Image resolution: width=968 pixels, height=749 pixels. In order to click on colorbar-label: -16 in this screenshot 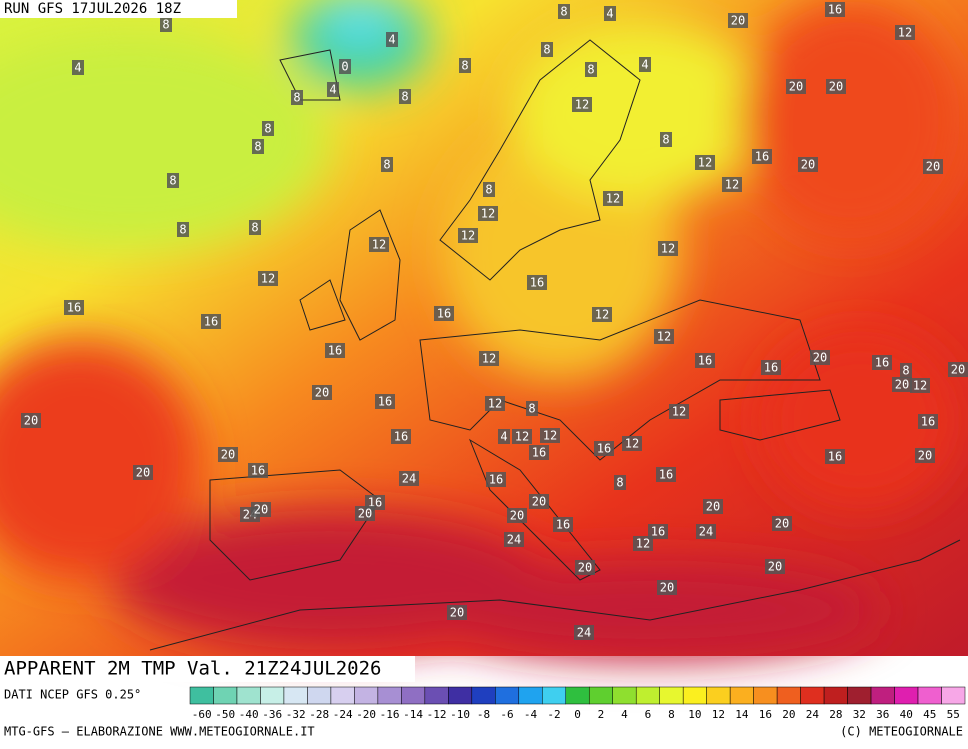, I will do `click(390, 714)`.